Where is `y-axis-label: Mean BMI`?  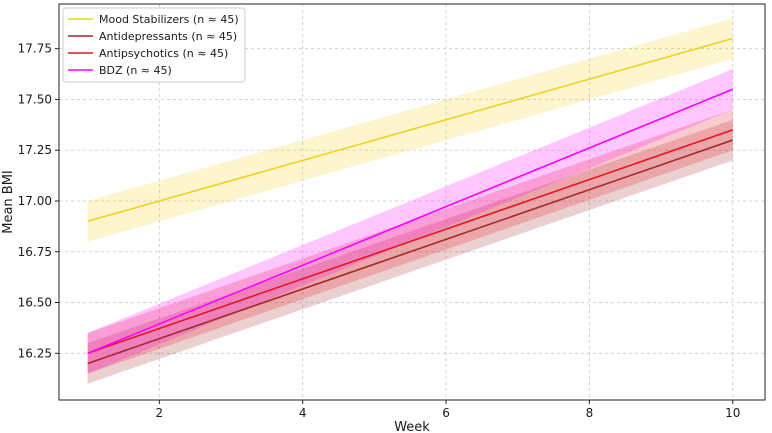 y-axis-label: Mean BMI is located at coordinates (8, 202).